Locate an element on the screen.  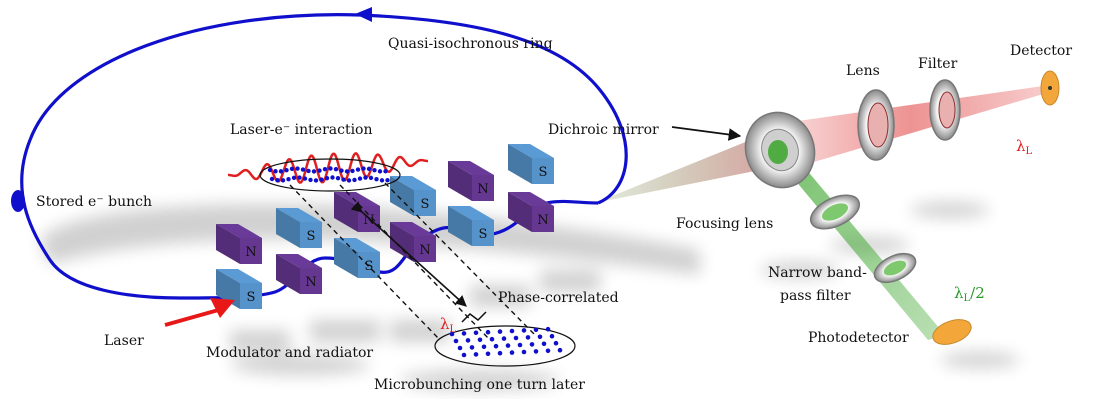
magnet-north-m12: N is located at coordinates (531, 212).